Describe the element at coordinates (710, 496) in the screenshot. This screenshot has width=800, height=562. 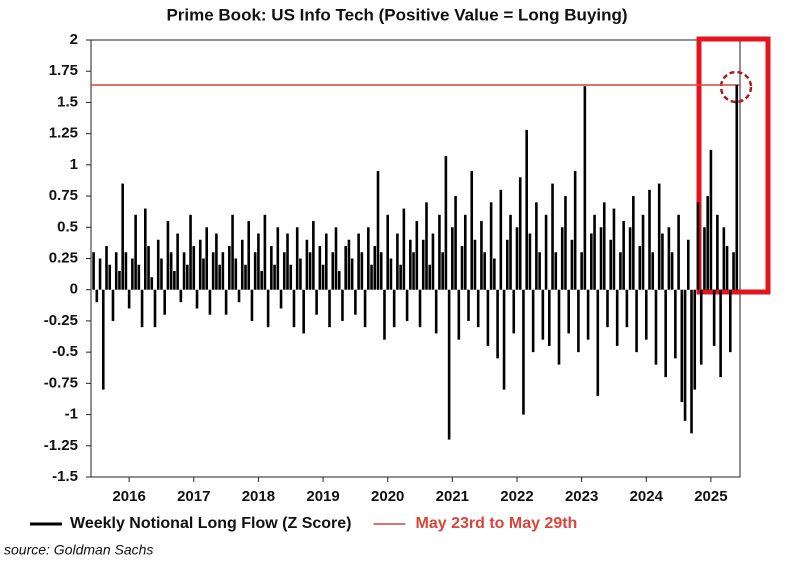
I see `x-tick-label: 2025` at that location.